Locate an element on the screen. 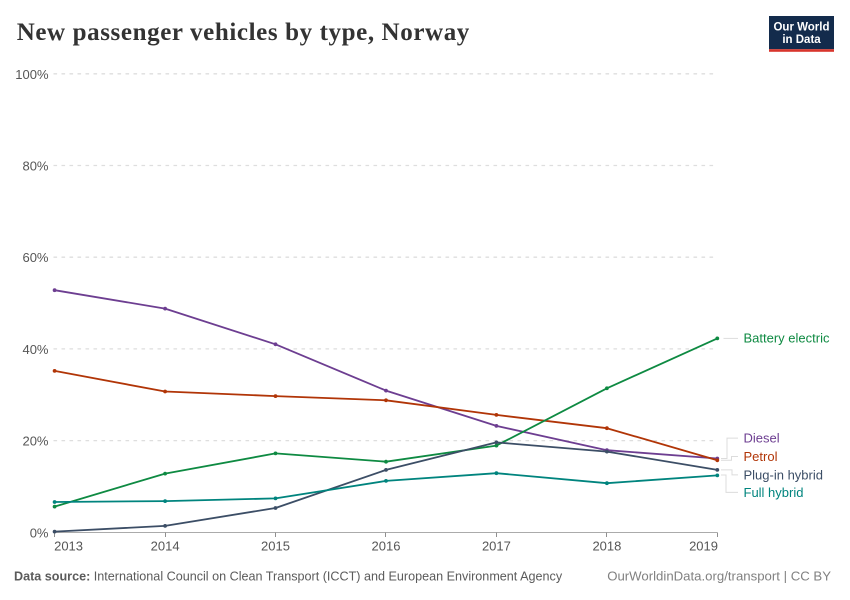 Image resolution: width=850 pixels, height=600 pixels. svg-text: 60% is located at coordinates (35, 257).